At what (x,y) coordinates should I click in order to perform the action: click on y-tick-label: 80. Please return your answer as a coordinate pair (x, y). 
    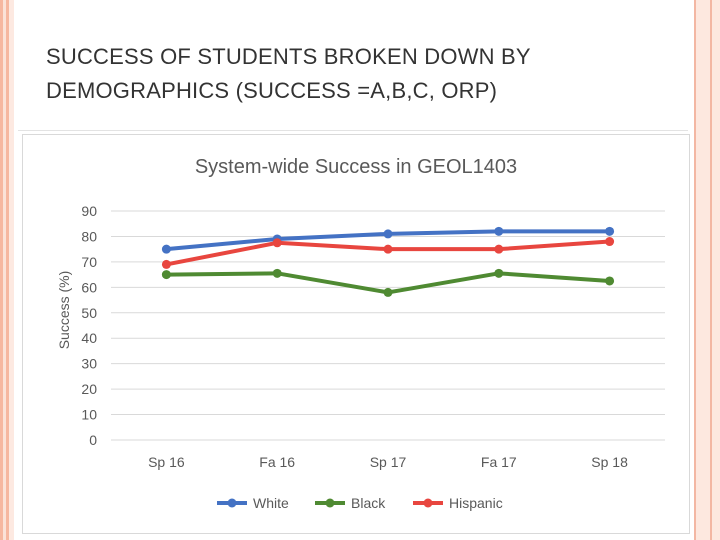
    Looking at the image, I should click on (89, 236).